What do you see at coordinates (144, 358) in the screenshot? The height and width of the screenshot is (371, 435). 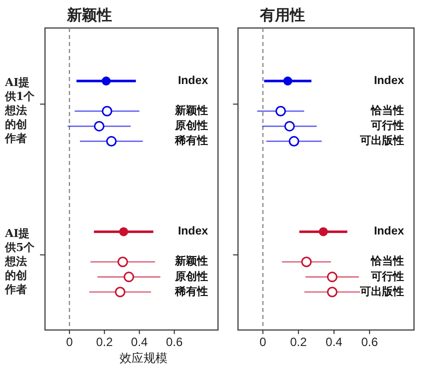 I see `x-axis-title: 效应规模` at bounding box center [144, 358].